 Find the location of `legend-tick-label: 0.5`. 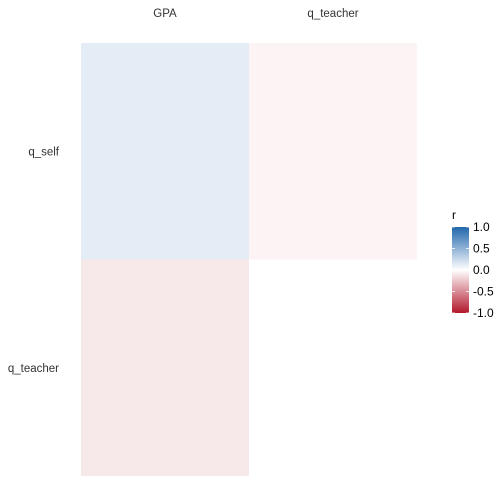

legend-tick-label: 0.5 is located at coordinates (481, 249).